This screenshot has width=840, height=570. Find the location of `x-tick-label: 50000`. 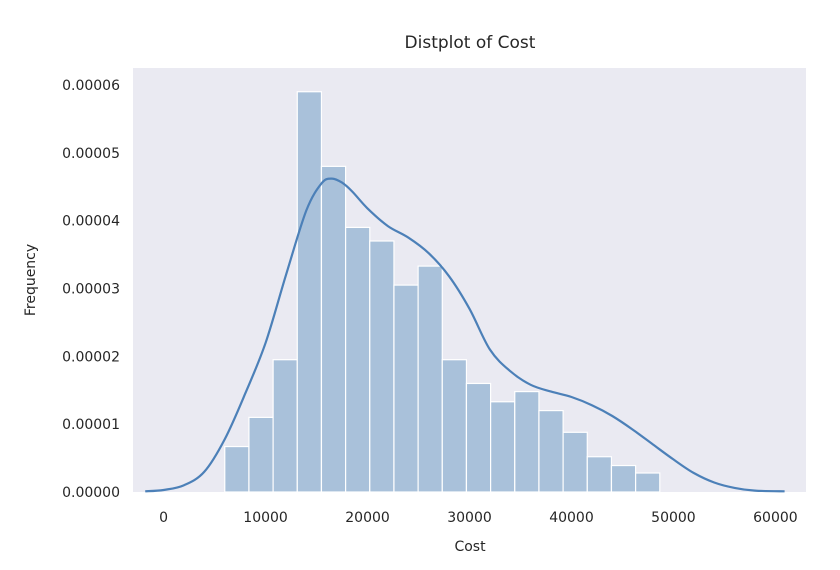

x-tick-label: 50000 is located at coordinates (673, 518).